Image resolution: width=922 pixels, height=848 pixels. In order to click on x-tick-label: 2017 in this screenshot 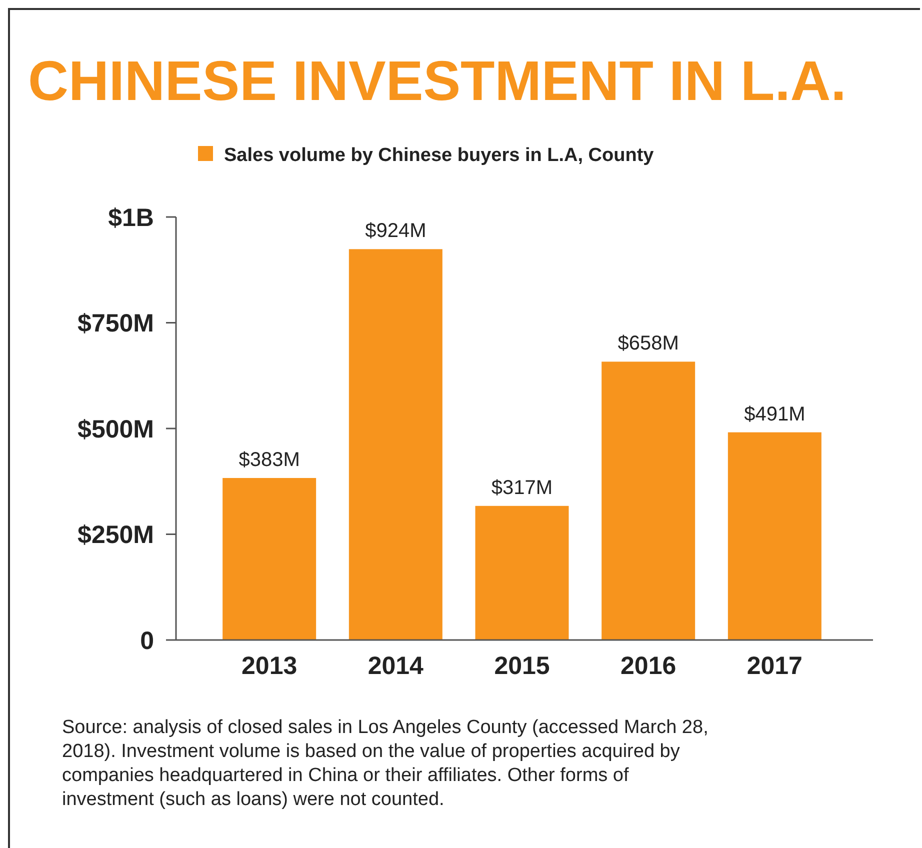, I will do `click(774, 666)`.